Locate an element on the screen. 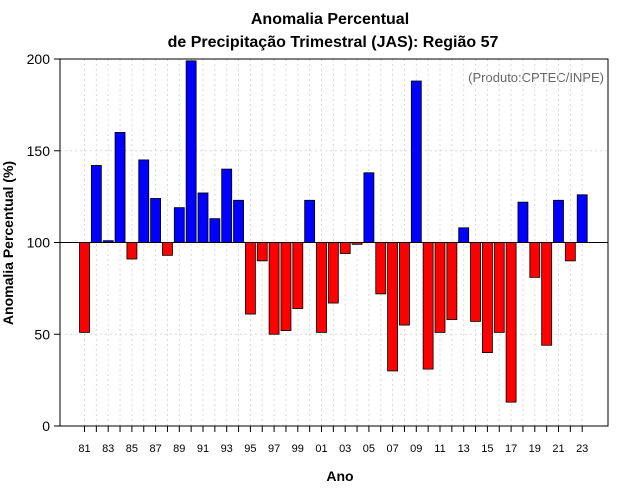 The width and height of the screenshot is (640, 500). bar-1989 is located at coordinates (179, 225).